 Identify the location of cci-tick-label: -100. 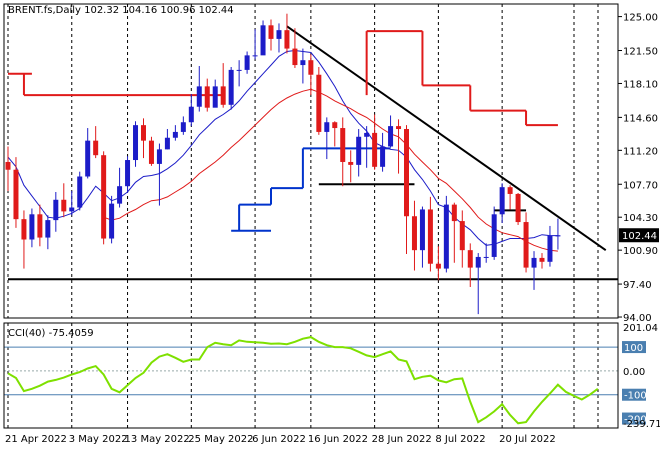
(635, 396).